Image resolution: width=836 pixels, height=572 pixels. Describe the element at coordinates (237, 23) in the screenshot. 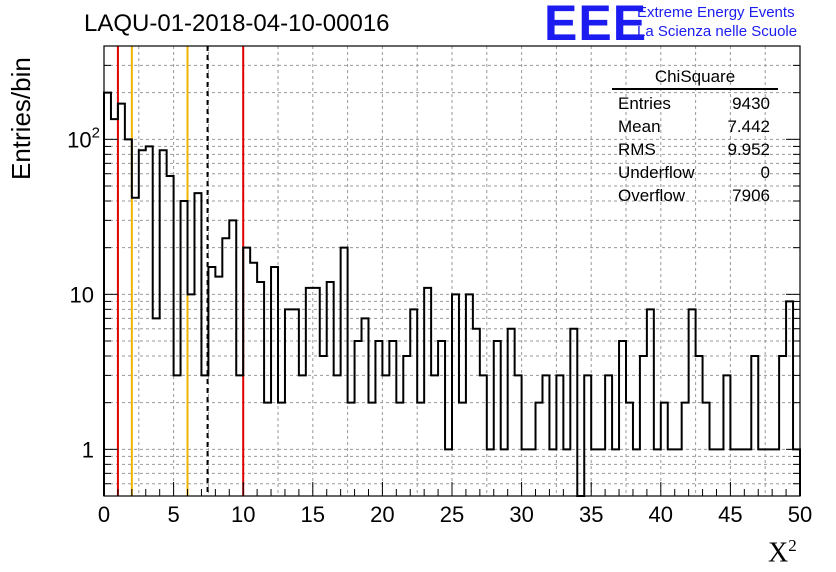

I see `chart-title: LAQU-01-2018-04-10-00016` at that location.